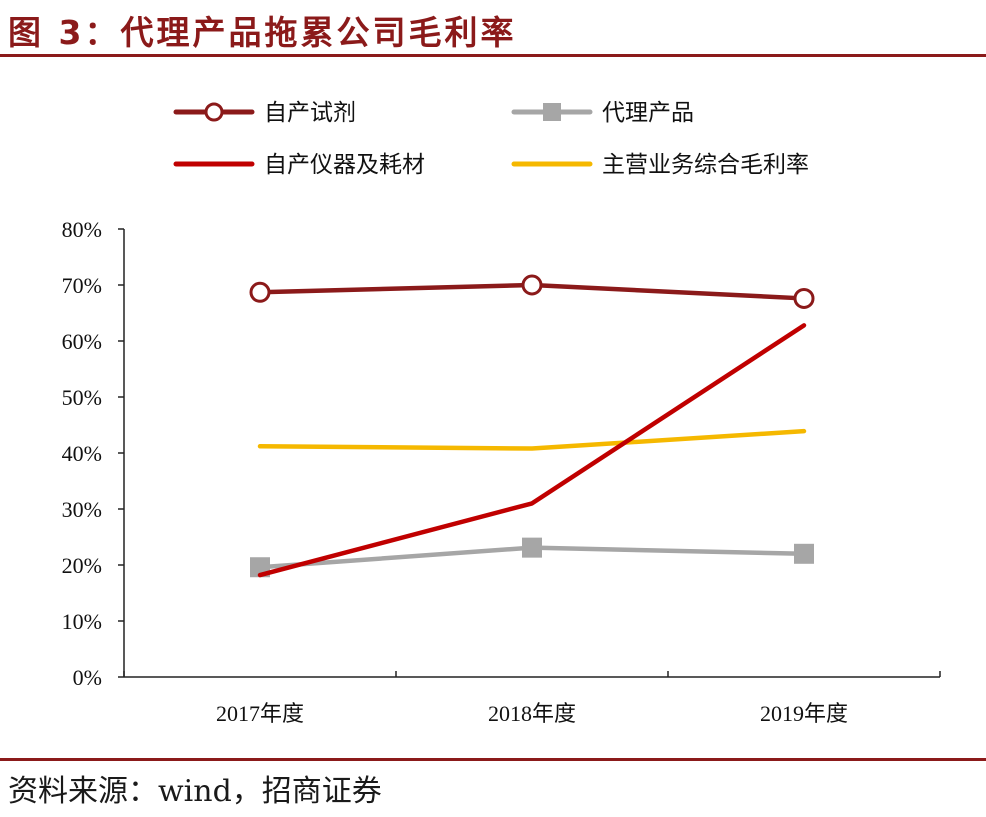 Image resolution: width=986 pixels, height=817 pixels. I want to click on figure-title: 图 3：代理产品拖累公司毛利率, so click(262, 32).